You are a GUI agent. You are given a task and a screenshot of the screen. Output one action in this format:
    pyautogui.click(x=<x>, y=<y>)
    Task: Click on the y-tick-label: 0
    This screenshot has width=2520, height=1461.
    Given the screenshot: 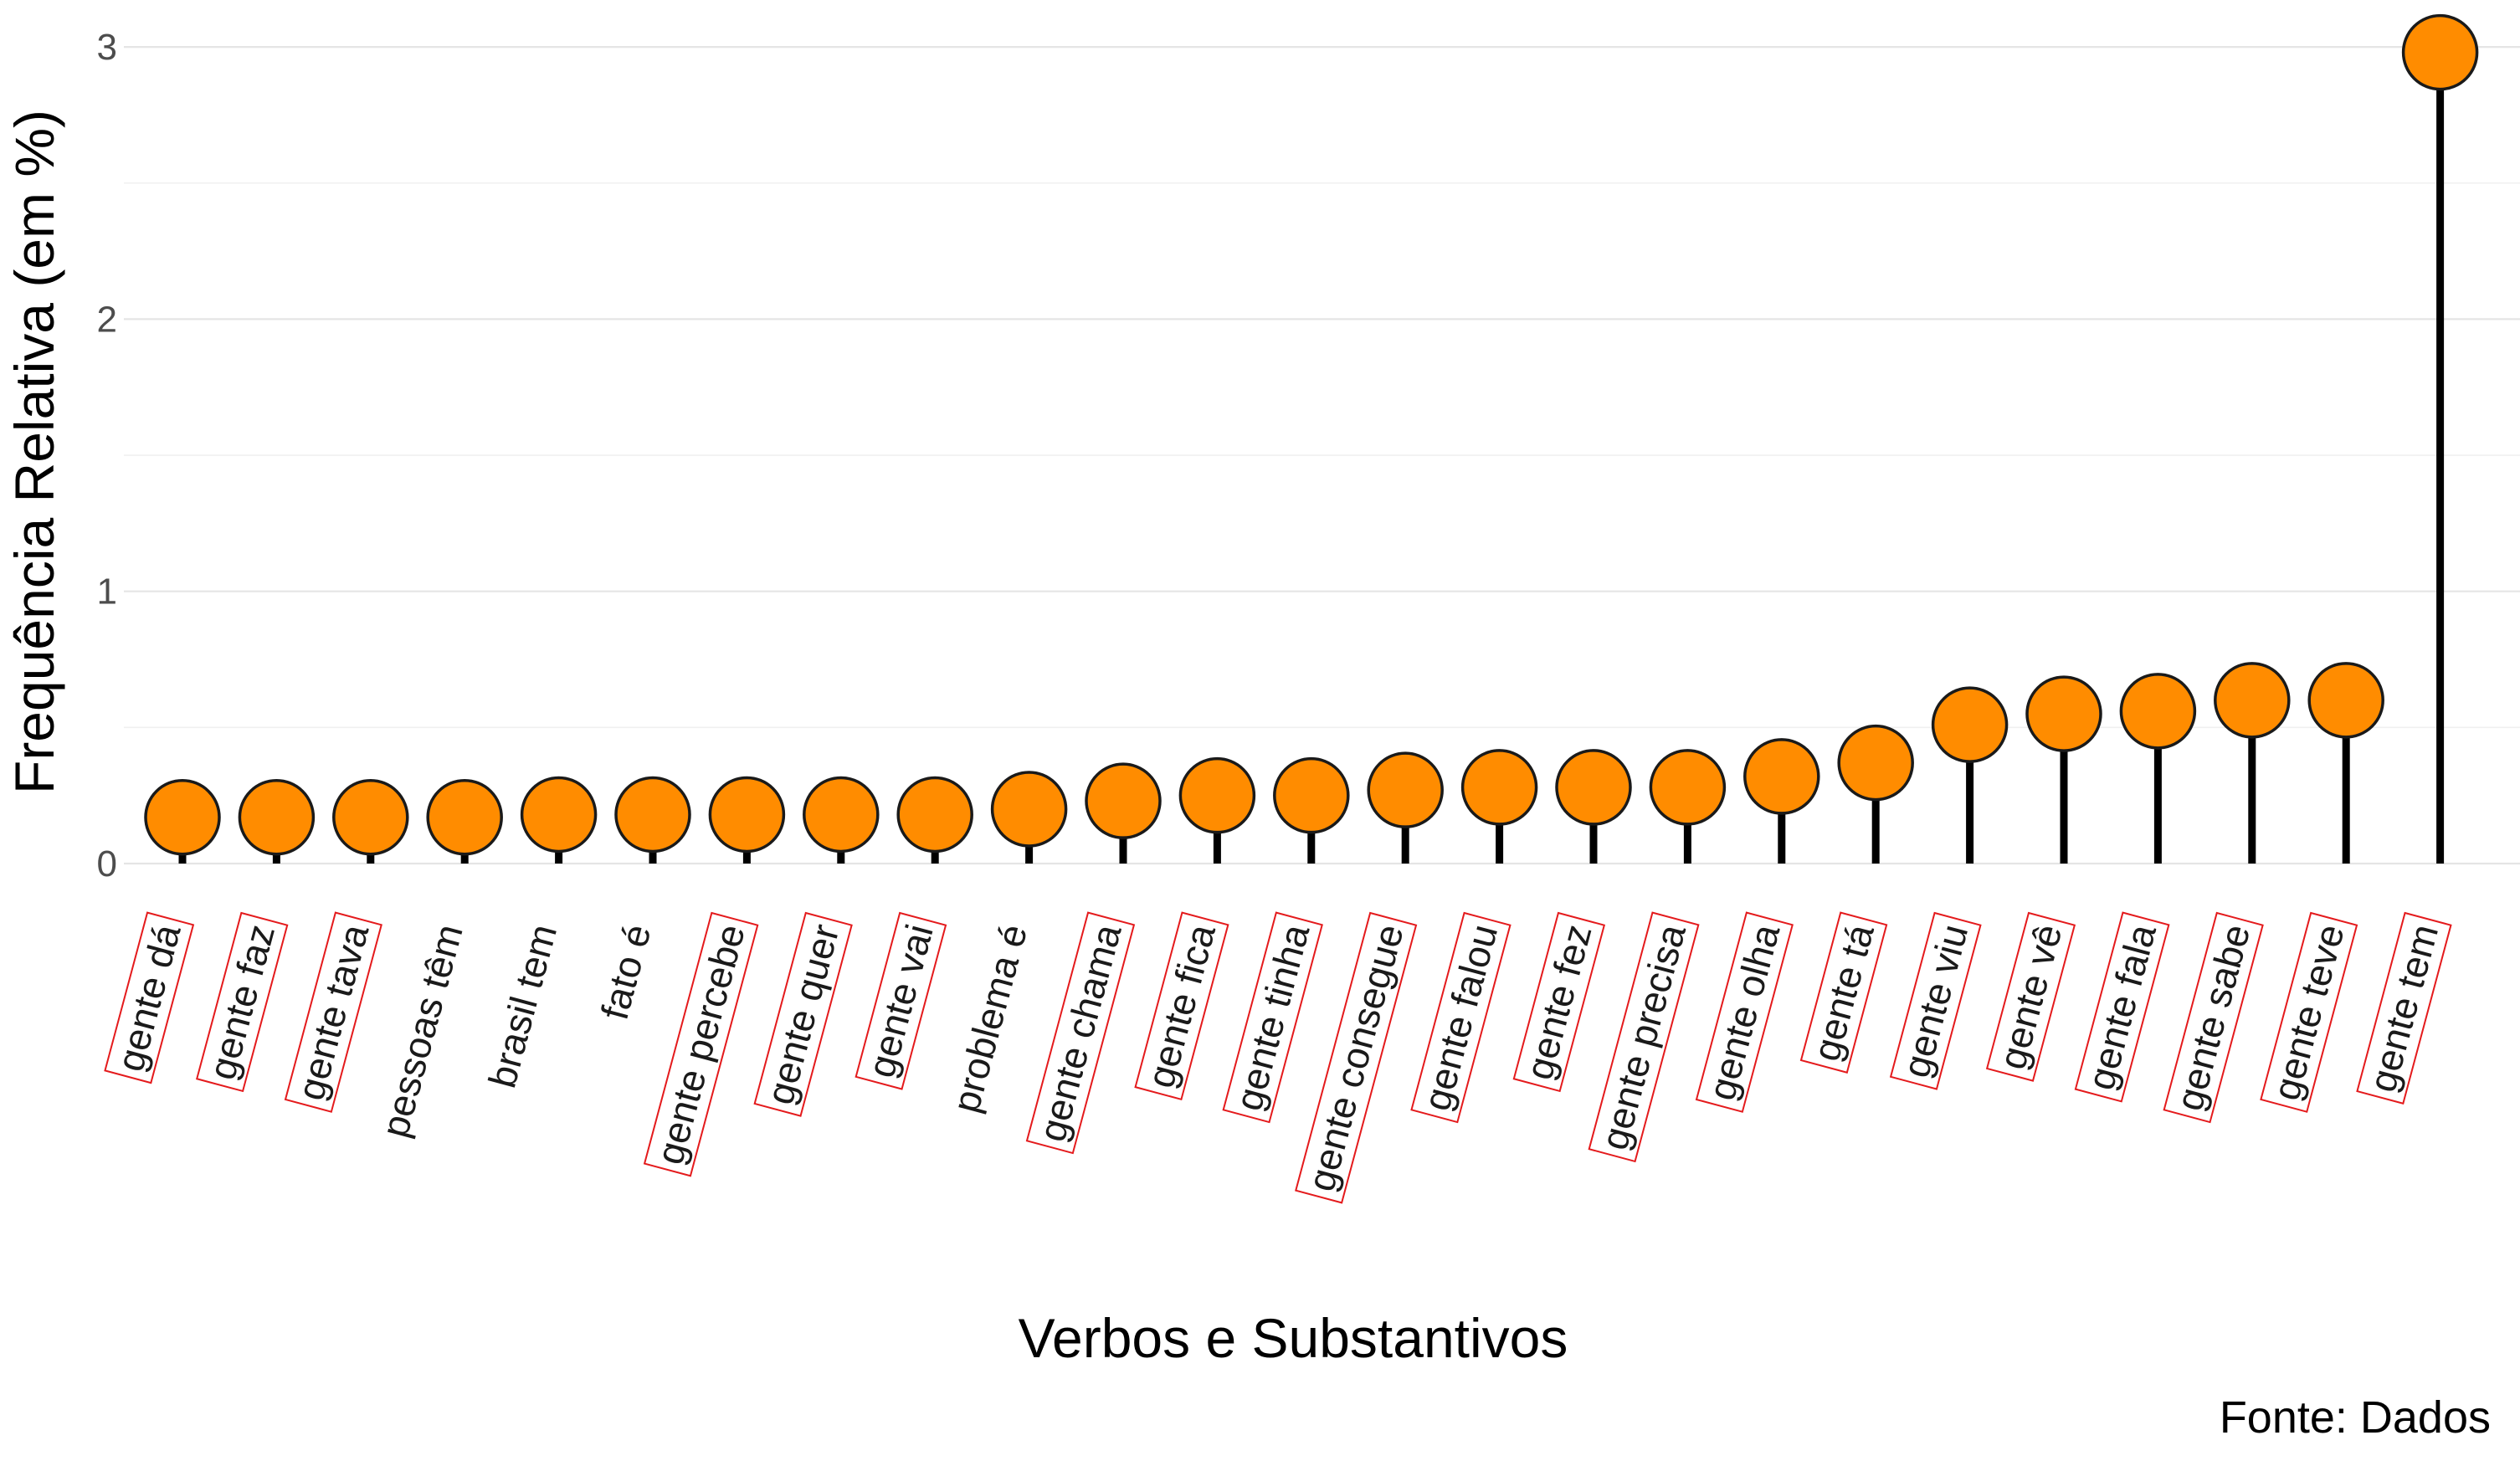 What is the action you would take?
    pyautogui.click(x=107, y=863)
    